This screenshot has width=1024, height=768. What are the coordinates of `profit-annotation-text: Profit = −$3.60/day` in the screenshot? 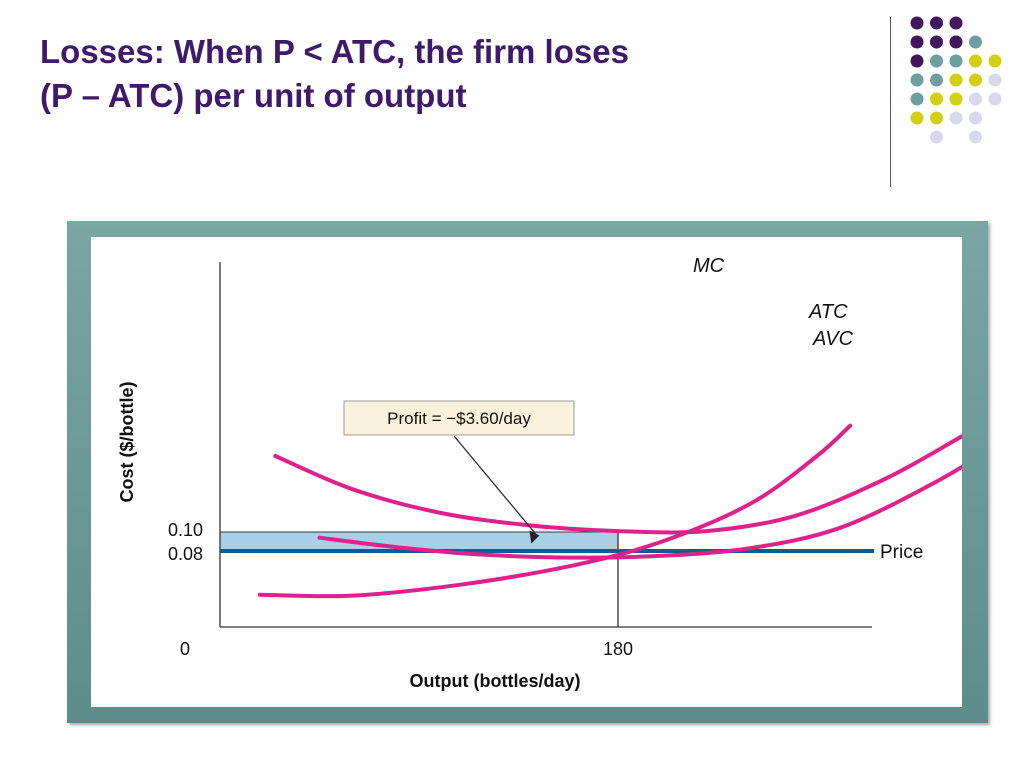 It's located at (459, 418).